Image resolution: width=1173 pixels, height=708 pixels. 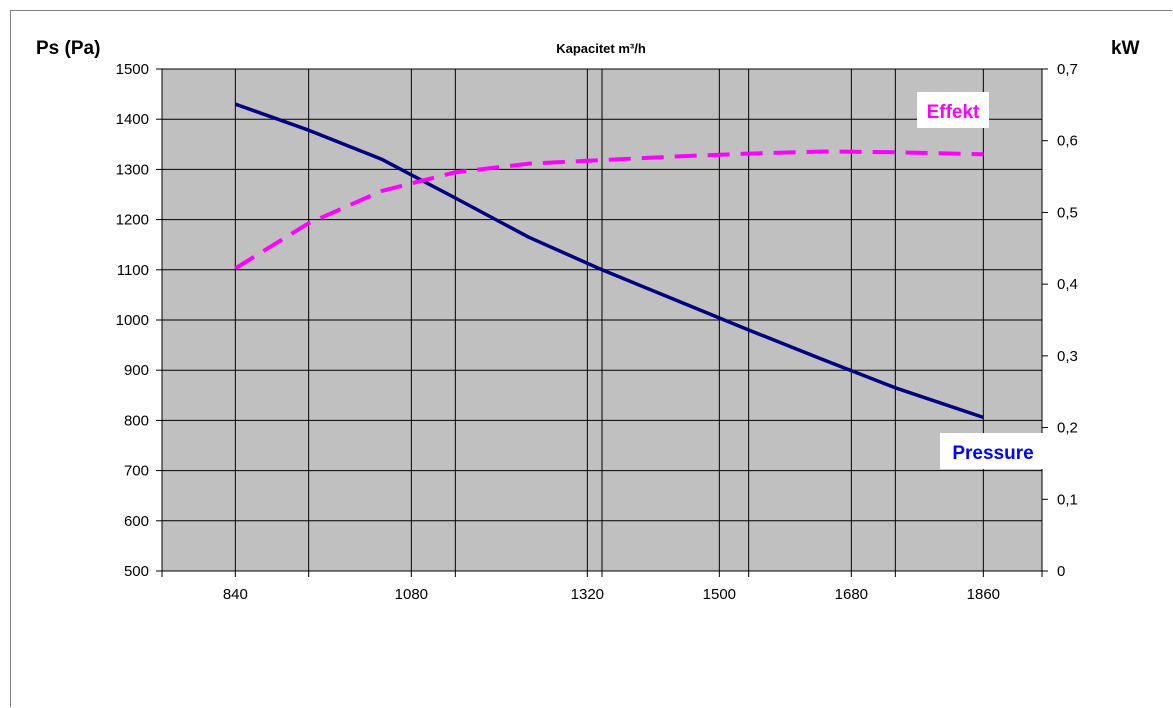 I want to click on y-tick-label: 1400, so click(x=132, y=119).